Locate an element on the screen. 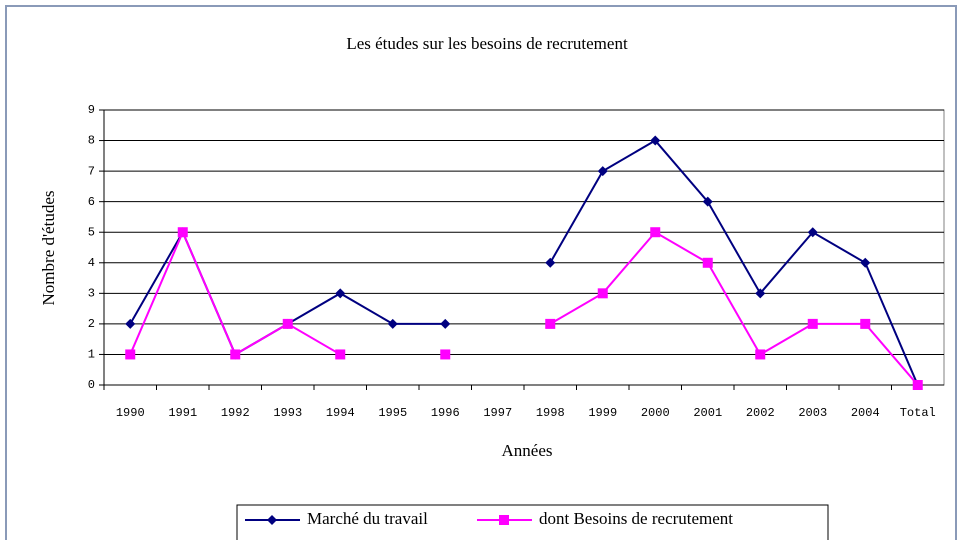 The height and width of the screenshot is (540, 960). x-tick-label: 1993 is located at coordinates (287, 413).